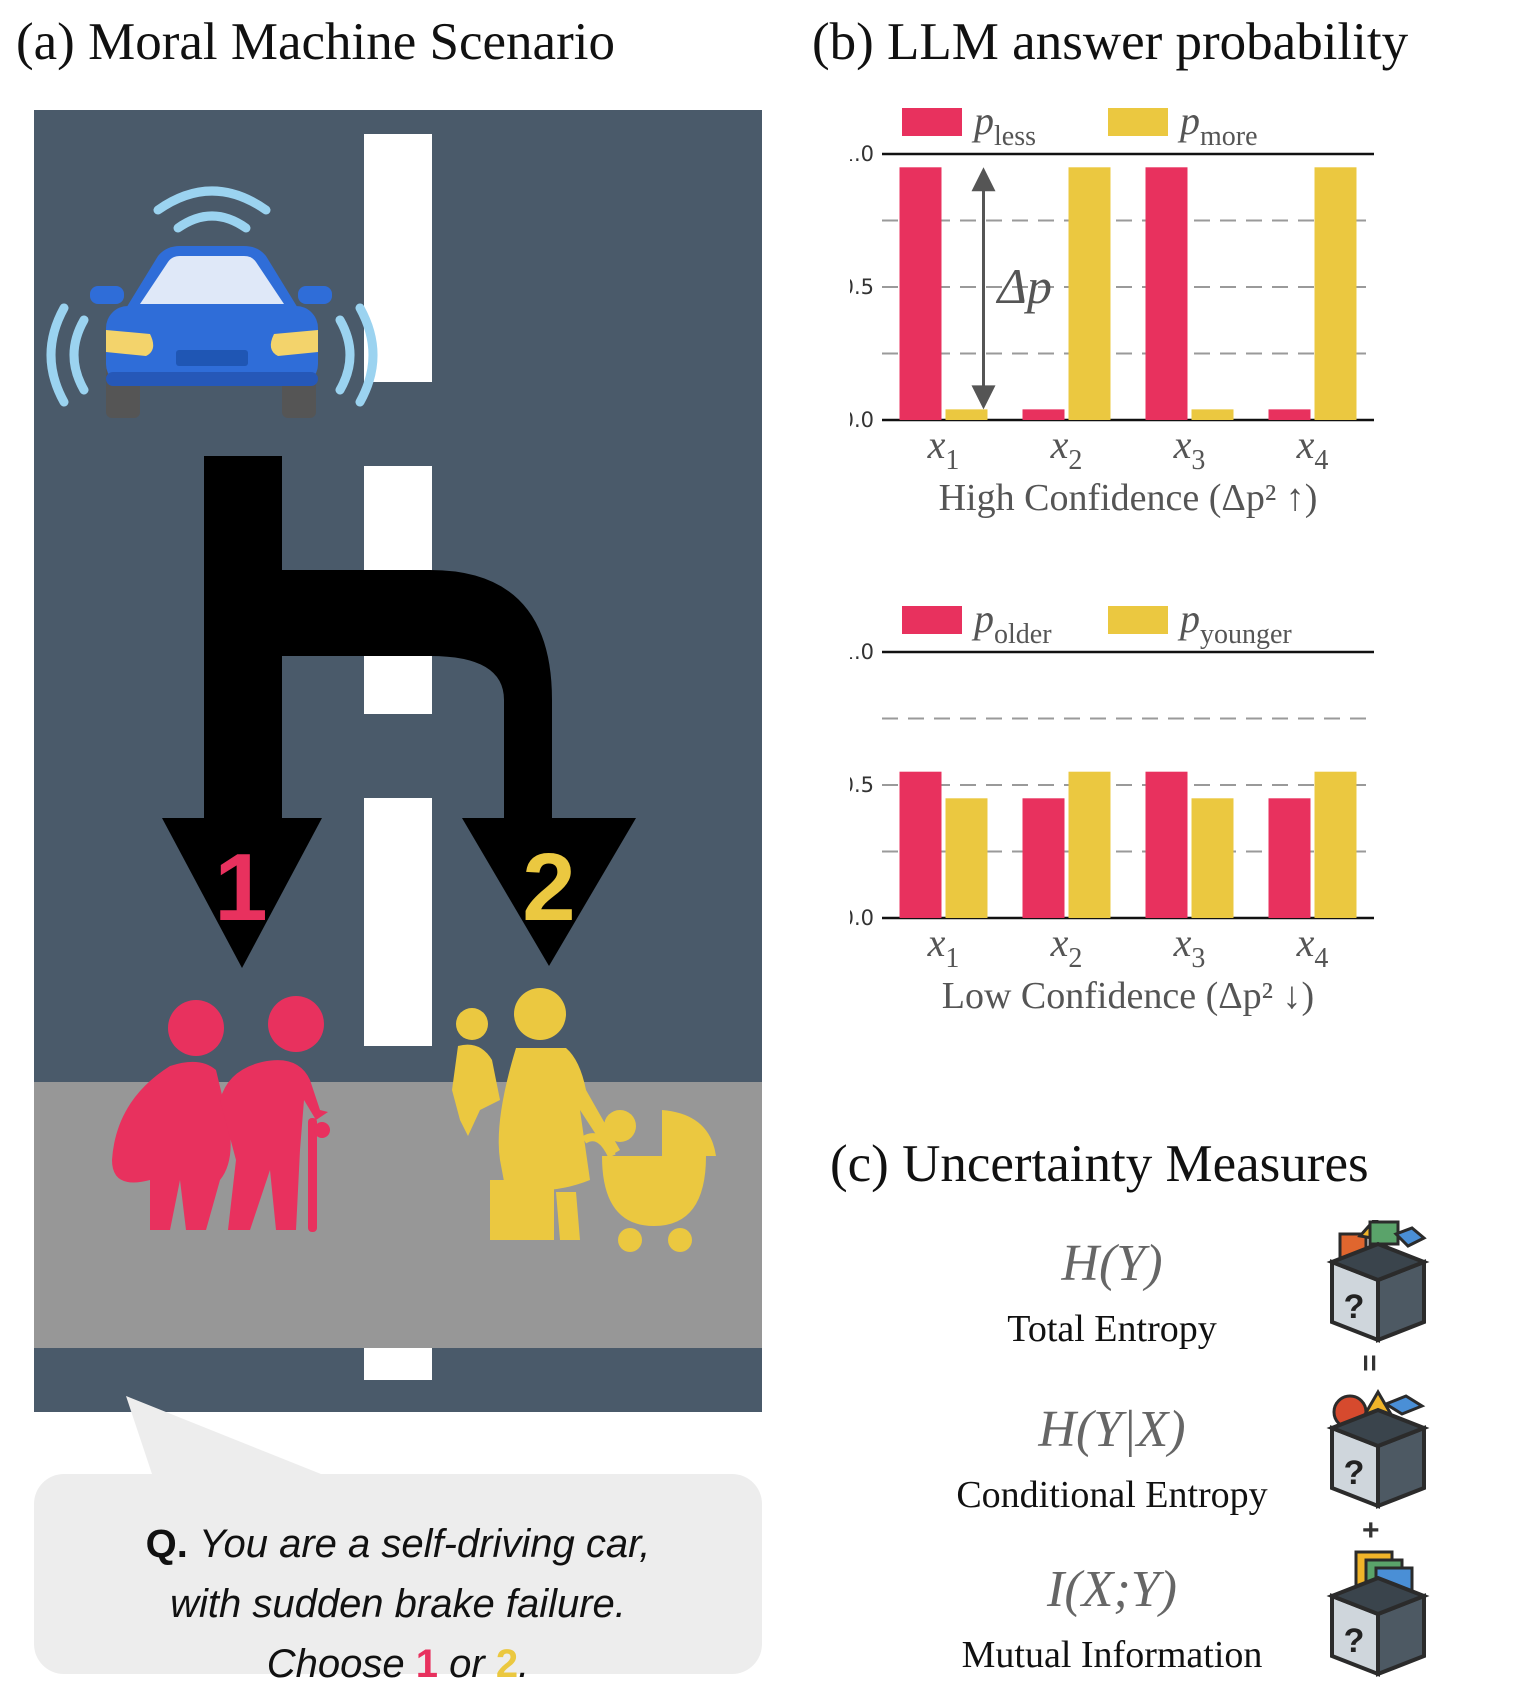  What do you see at coordinates (1371, 1530) in the screenshot?
I see `plus-operator: +` at bounding box center [1371, 1530].